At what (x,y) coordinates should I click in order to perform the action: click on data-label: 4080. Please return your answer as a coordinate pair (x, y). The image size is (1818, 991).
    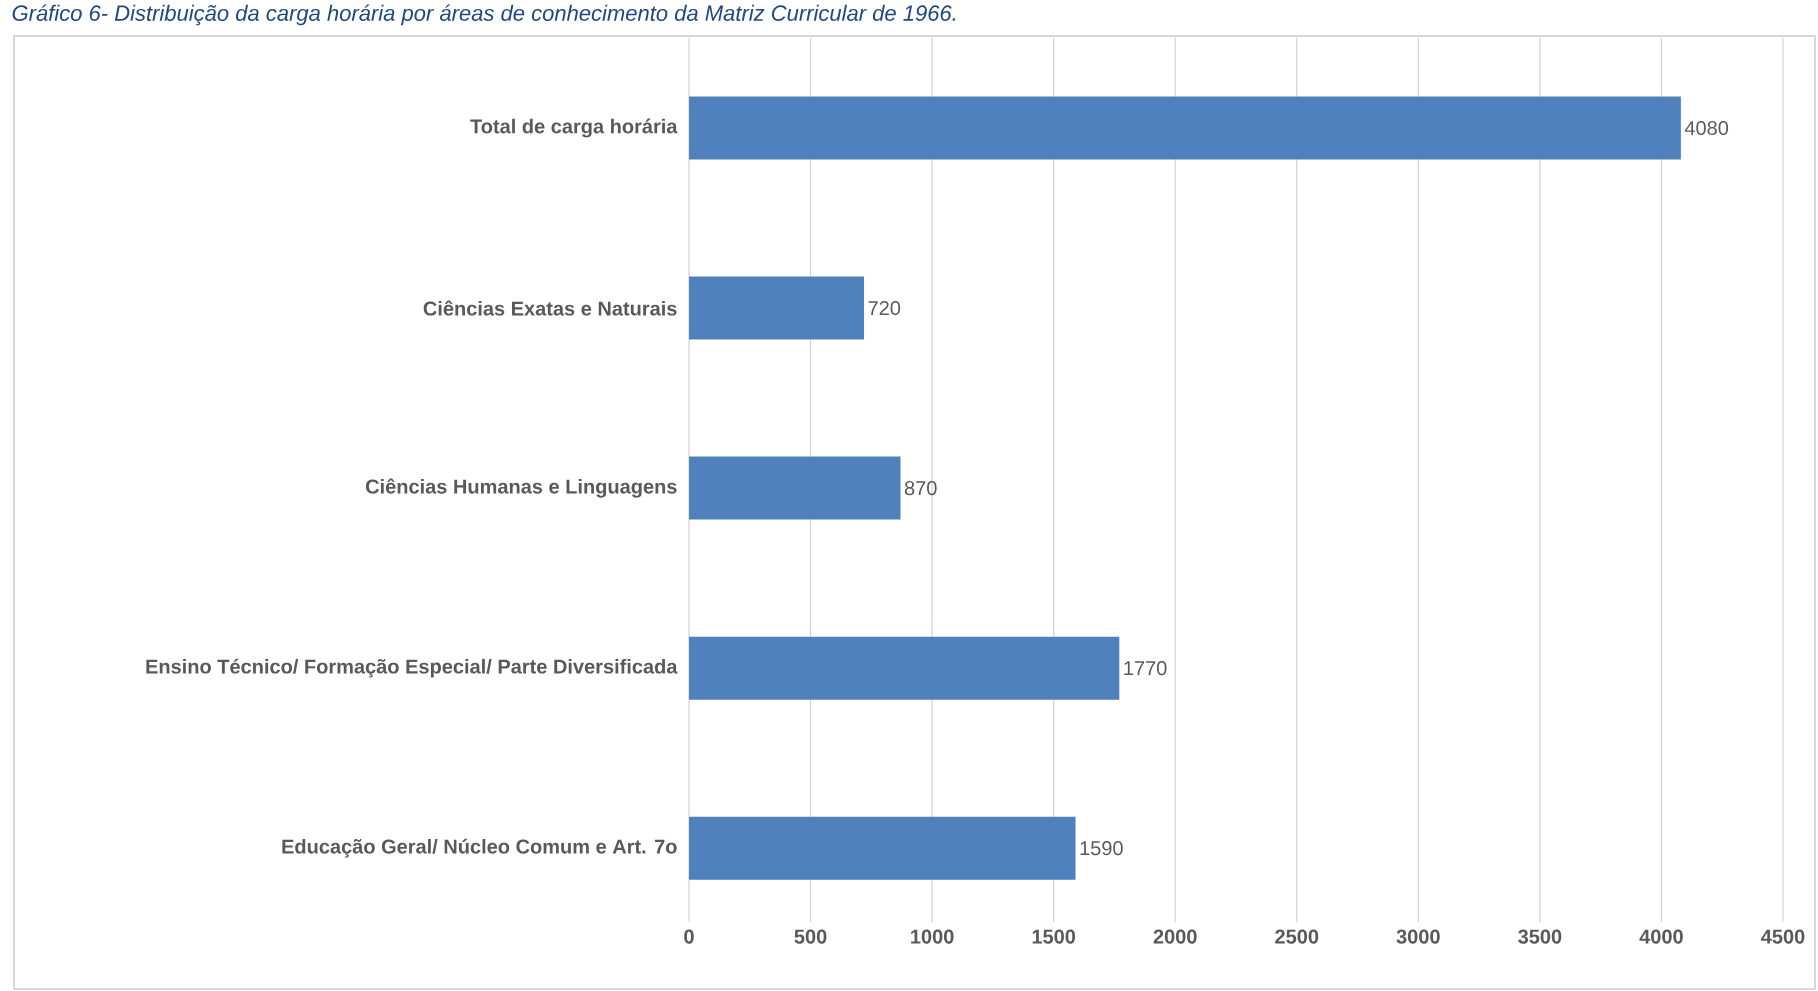
    Looking at the image, I should click on (1706, 128).